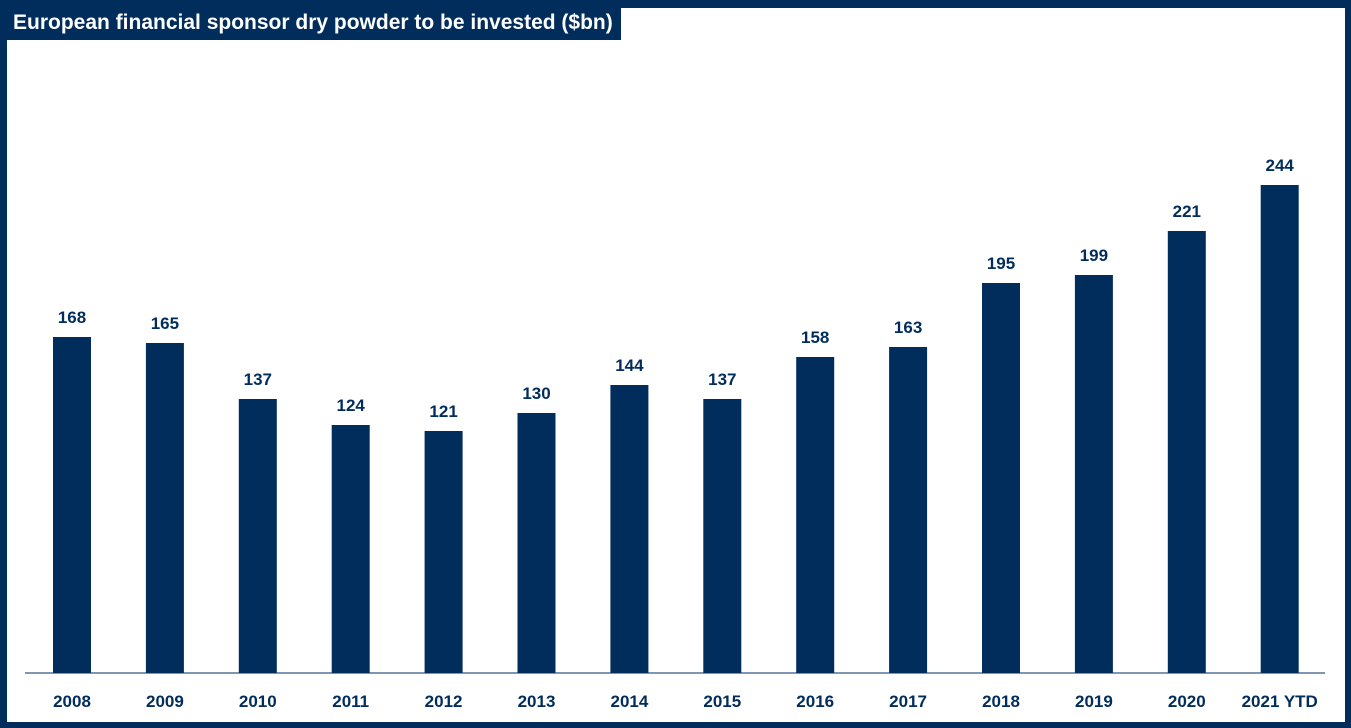 The height and width of the screenshot is (728, 1351). Describe the element at coordinates (164, 508) in the screenshot. I see `bar-2009` at that location.